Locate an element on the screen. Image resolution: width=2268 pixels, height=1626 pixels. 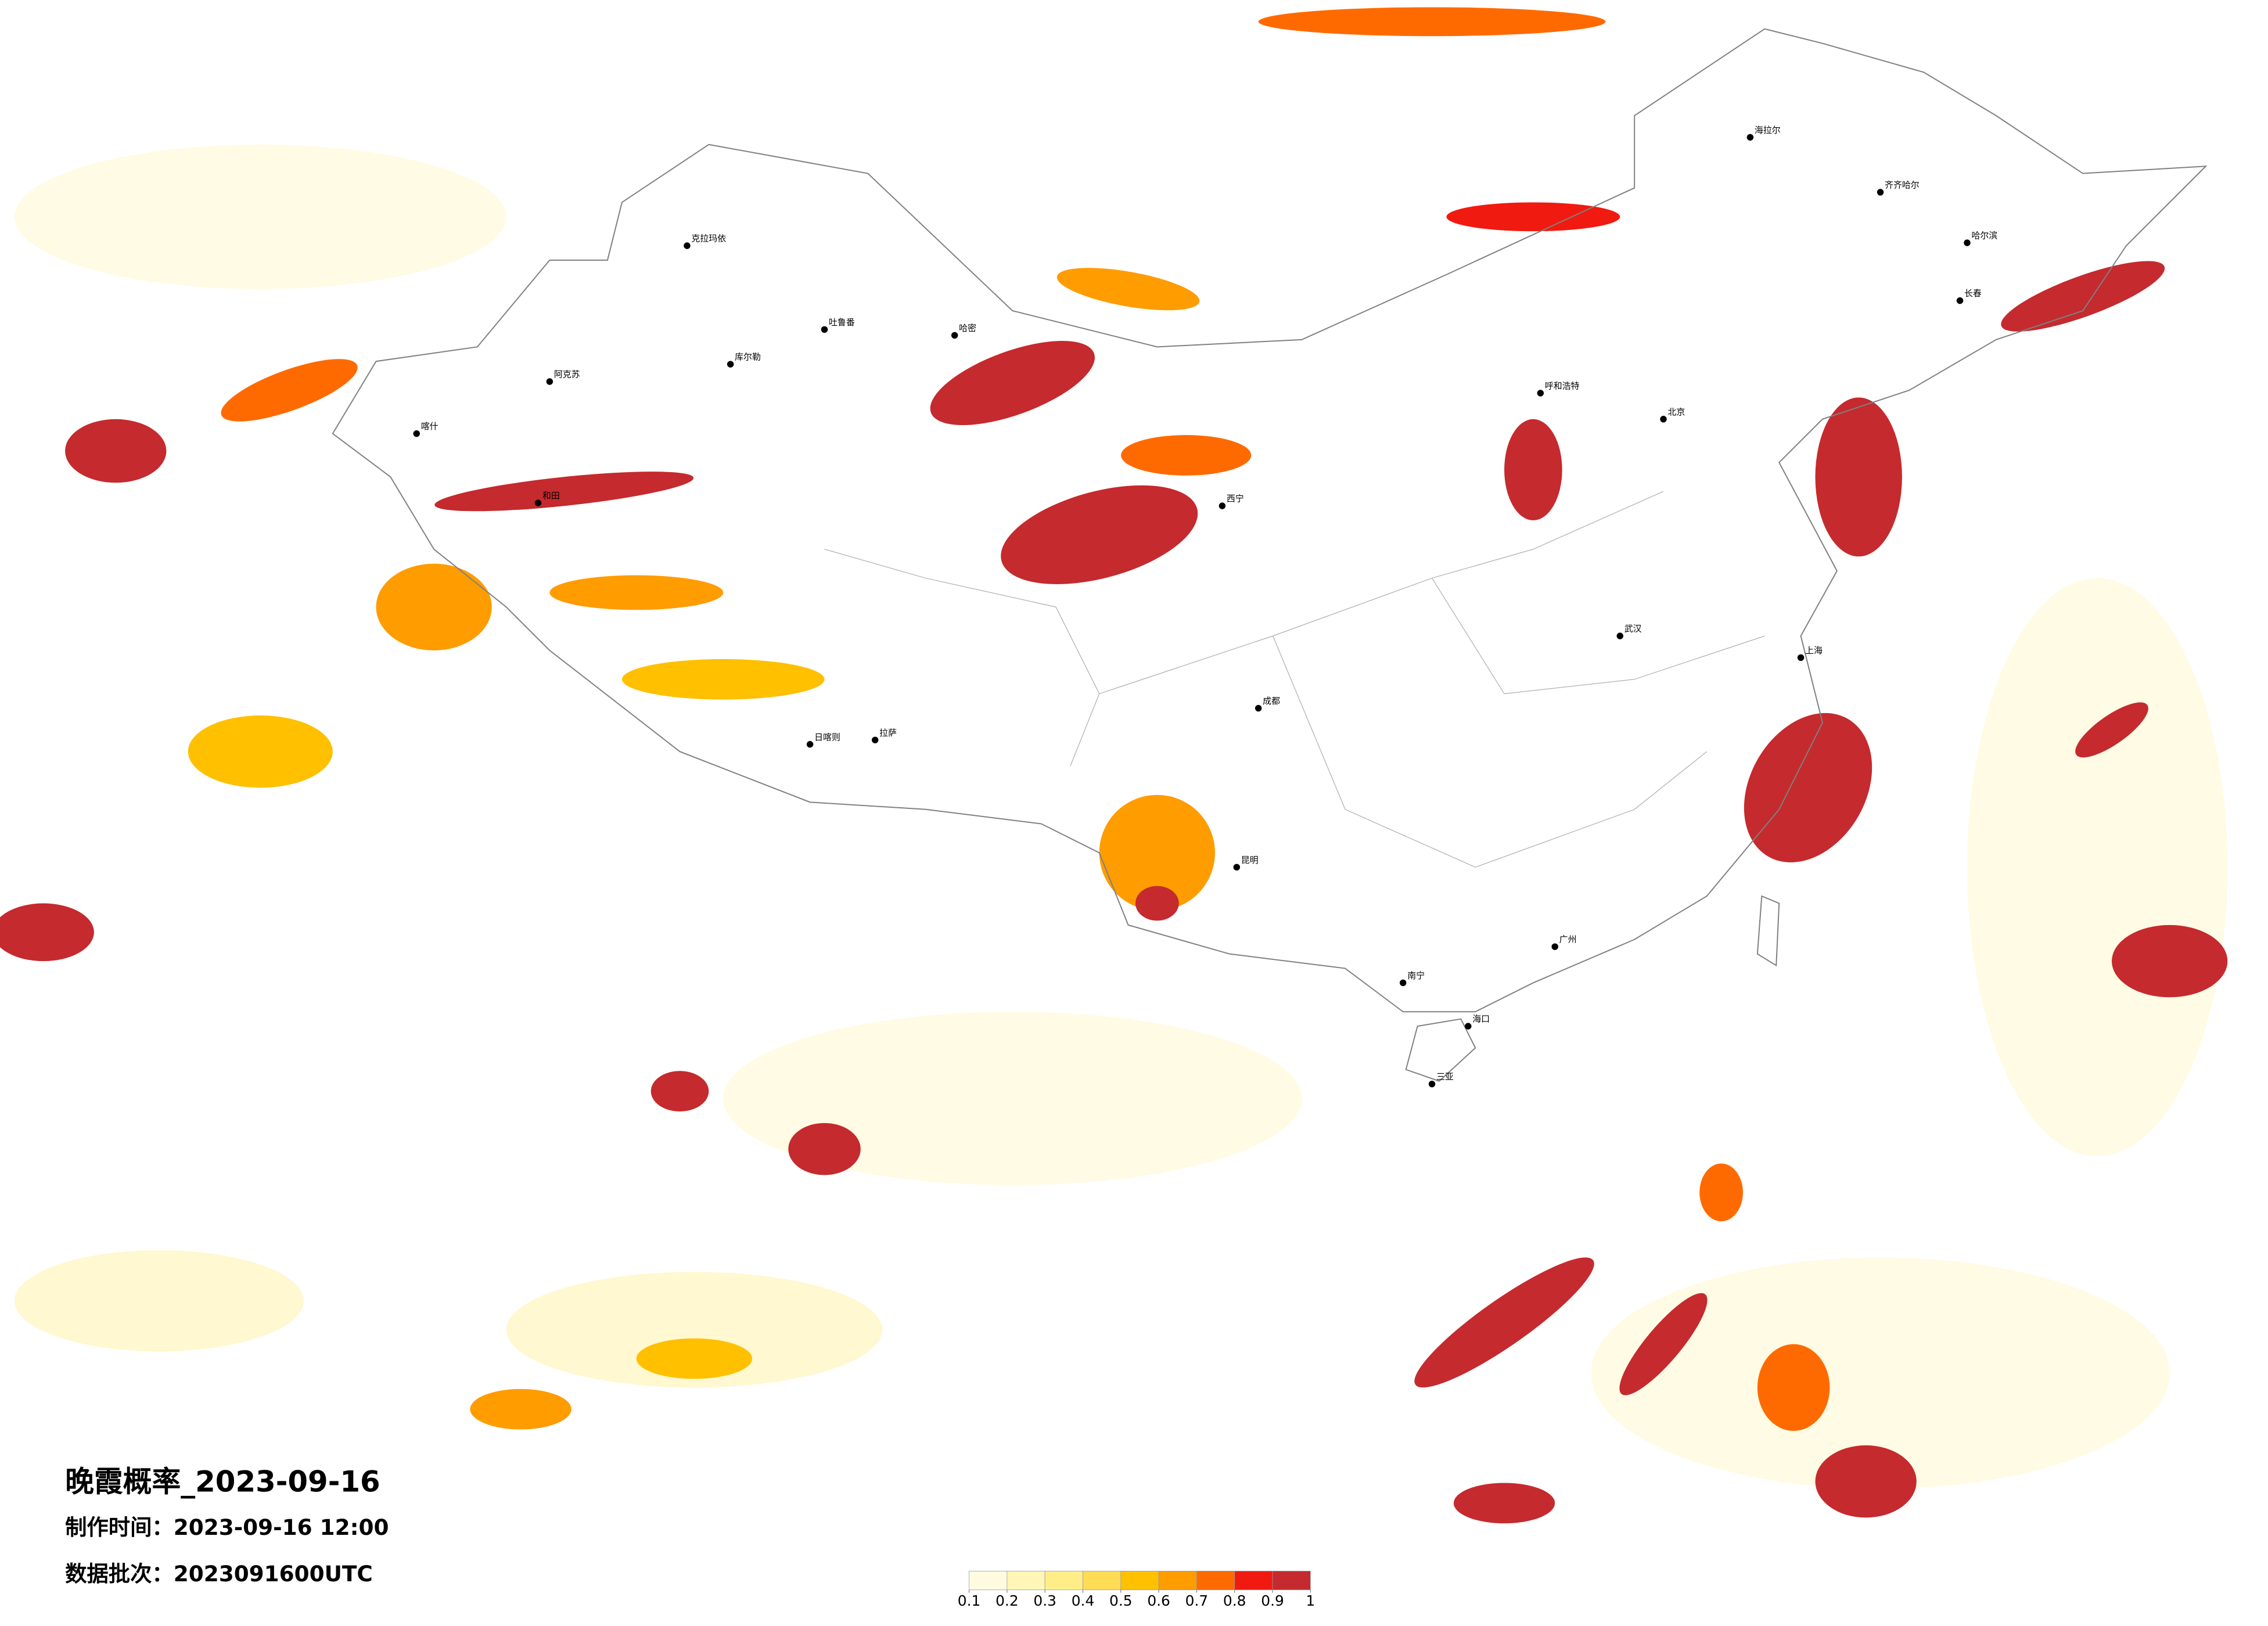
city-label: 阿克苏 is located at coordinates (567, 374).